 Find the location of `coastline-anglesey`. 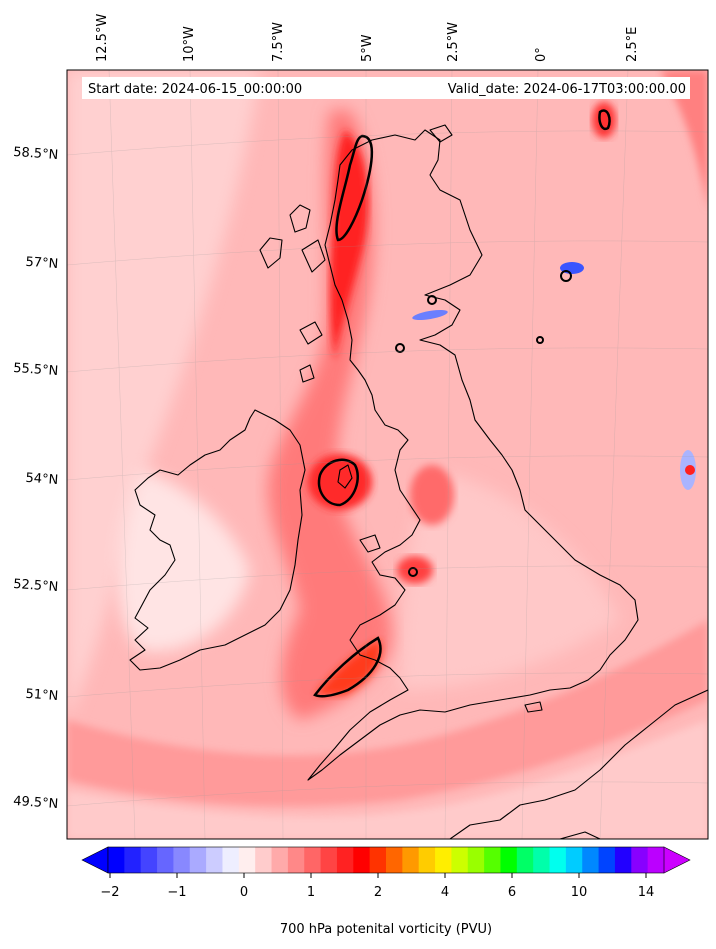

coastline-anglesey is located at coordinates (370, 543).